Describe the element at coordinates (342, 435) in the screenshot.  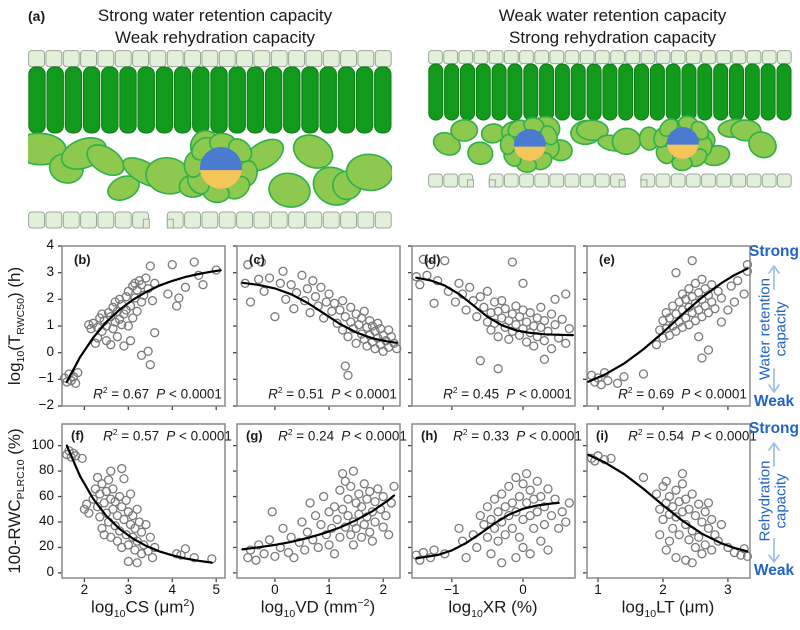
I see `panel-g-stats: R2 = 0.24 P < 0.0001` at that location.